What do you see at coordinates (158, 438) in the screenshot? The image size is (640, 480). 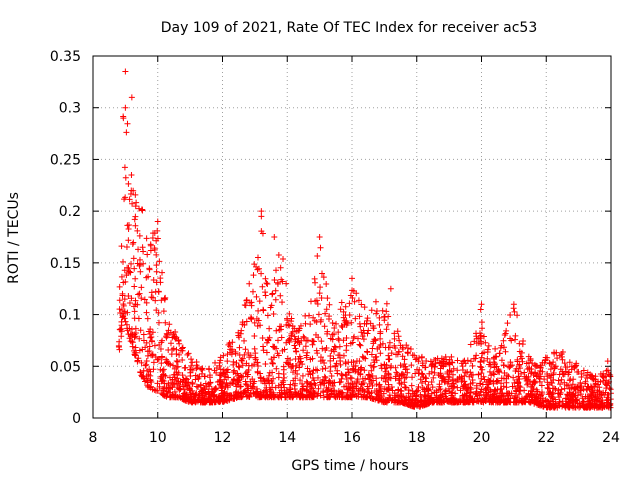 I see `x-tick-label: 10` at bounding box center [158, 438].